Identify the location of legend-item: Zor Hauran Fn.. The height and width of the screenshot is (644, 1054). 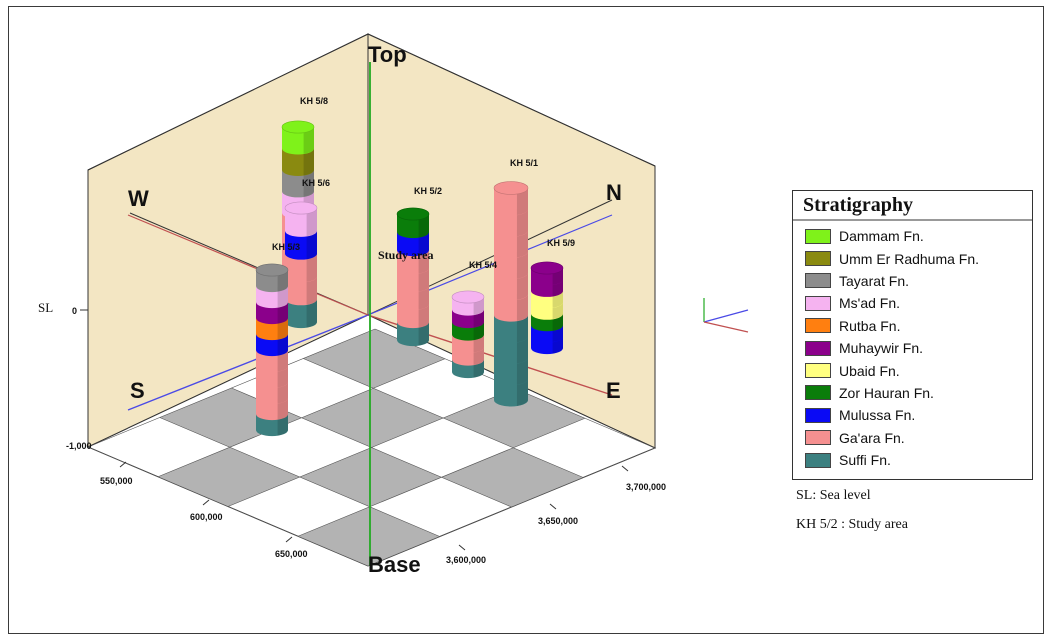
(912, 393).